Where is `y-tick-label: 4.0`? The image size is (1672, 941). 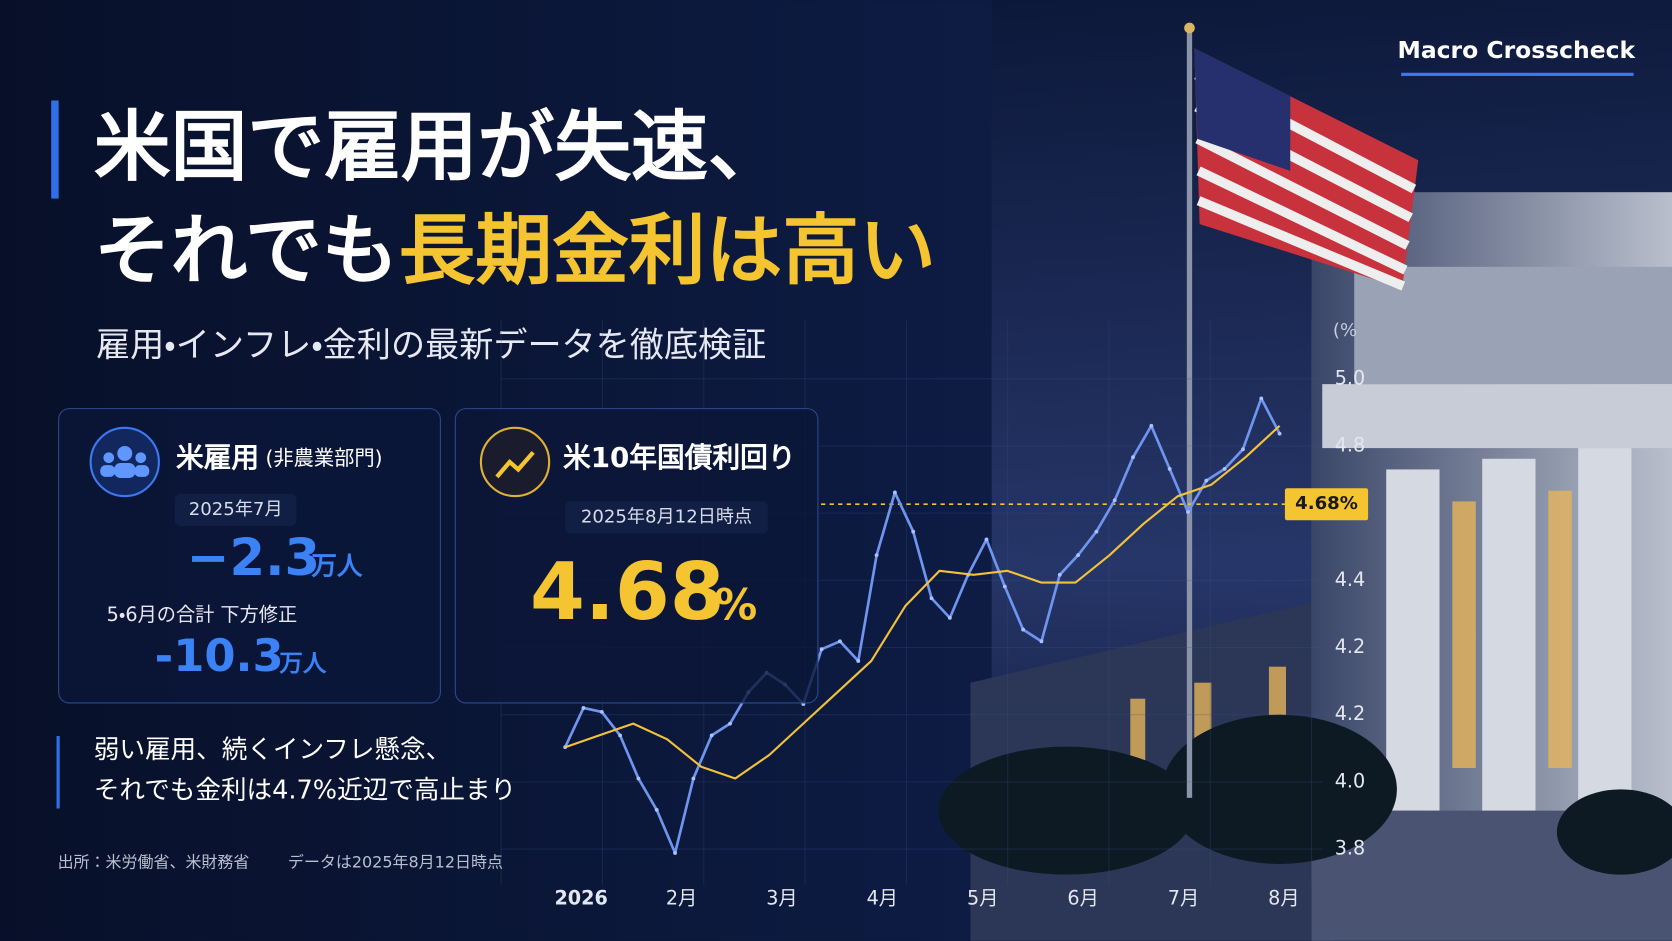 y-tick-label: 4.0 is located at coordinates (1350, 780).